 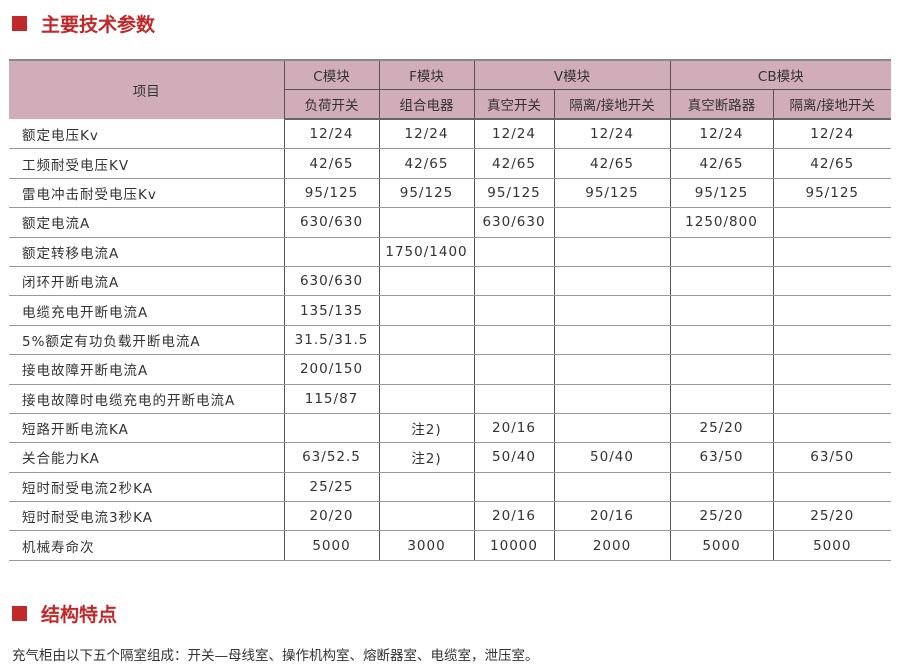 I want to click on table-row: 工频耐受电压KV 42/65 42/65 42/65 42/65 42/65 42/65, so click(x=450, y=163).